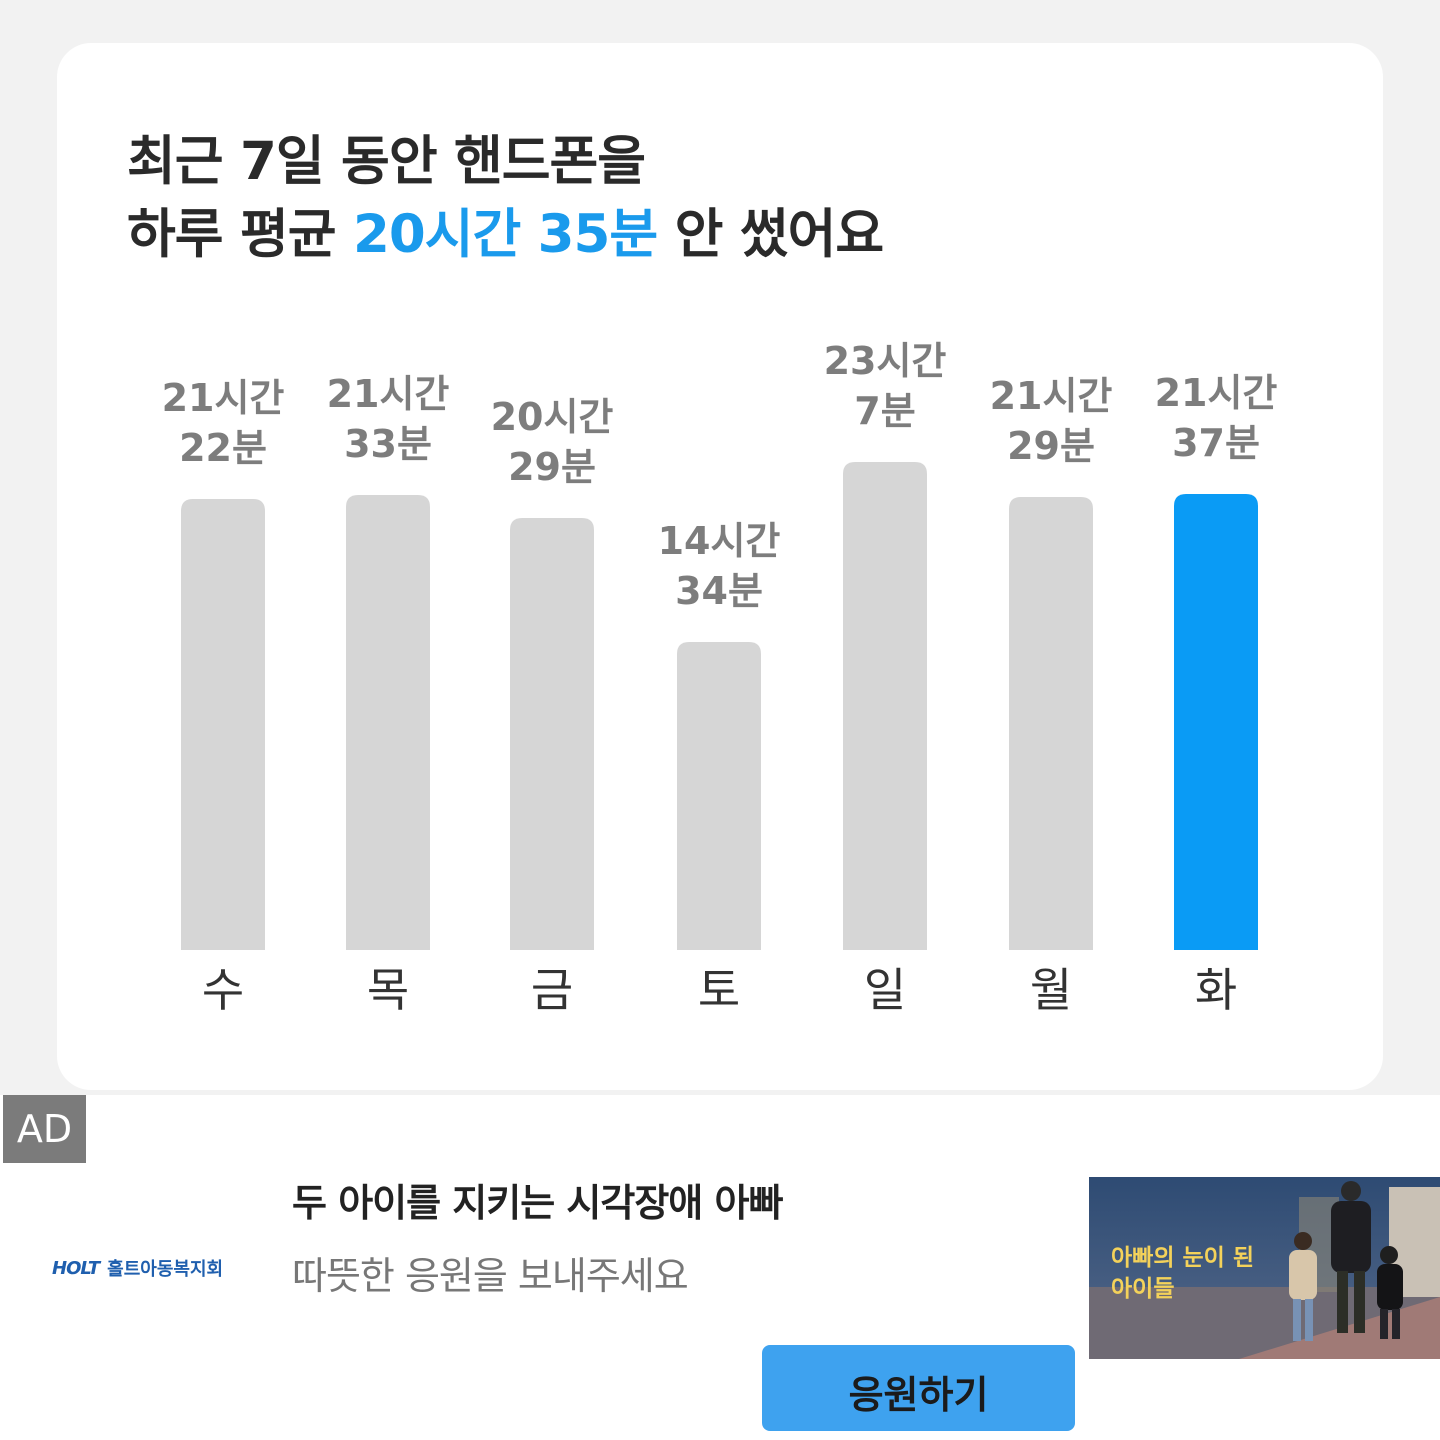 Image resolution: width=1440 pixels, height=1440 pixels. Describe the element at coordinates (223, 724) in the screenshot. I see `bar-수` at that location.